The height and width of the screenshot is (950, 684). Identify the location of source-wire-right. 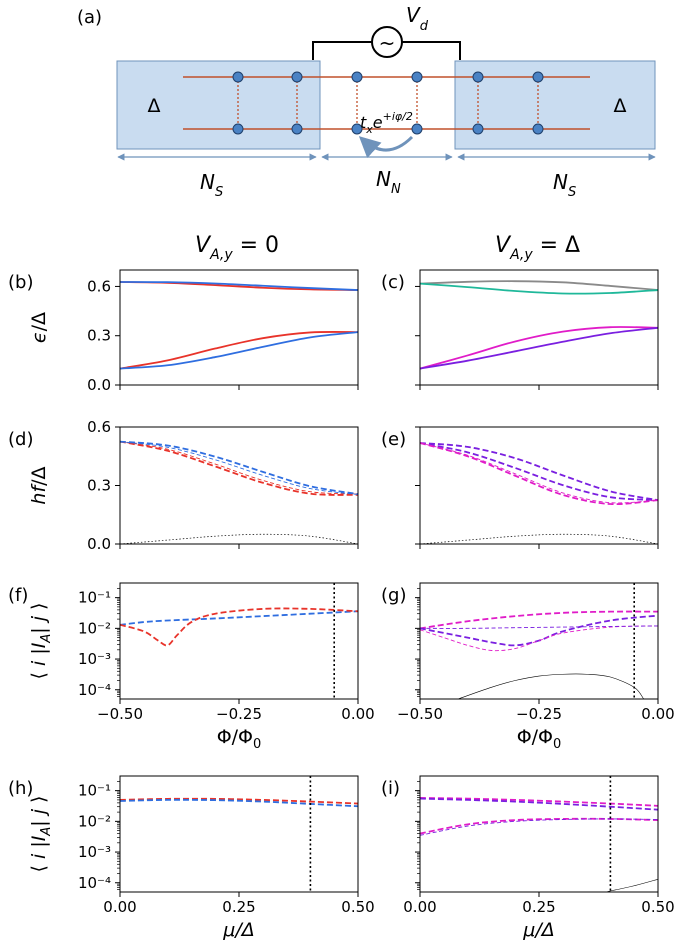
(431, 50).